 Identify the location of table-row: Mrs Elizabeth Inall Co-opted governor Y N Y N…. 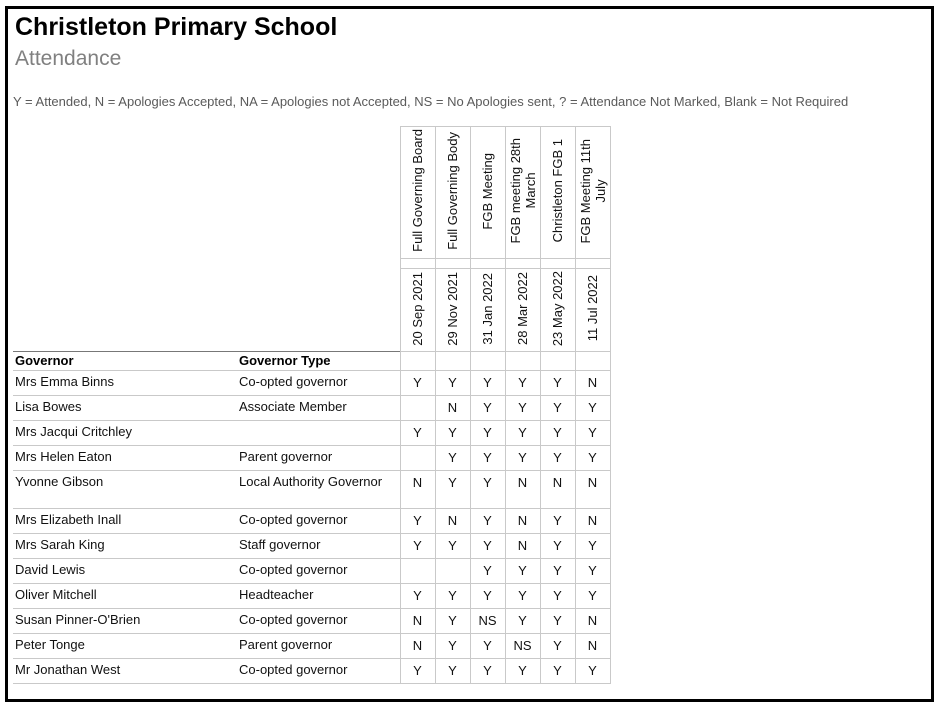
(312, 521).